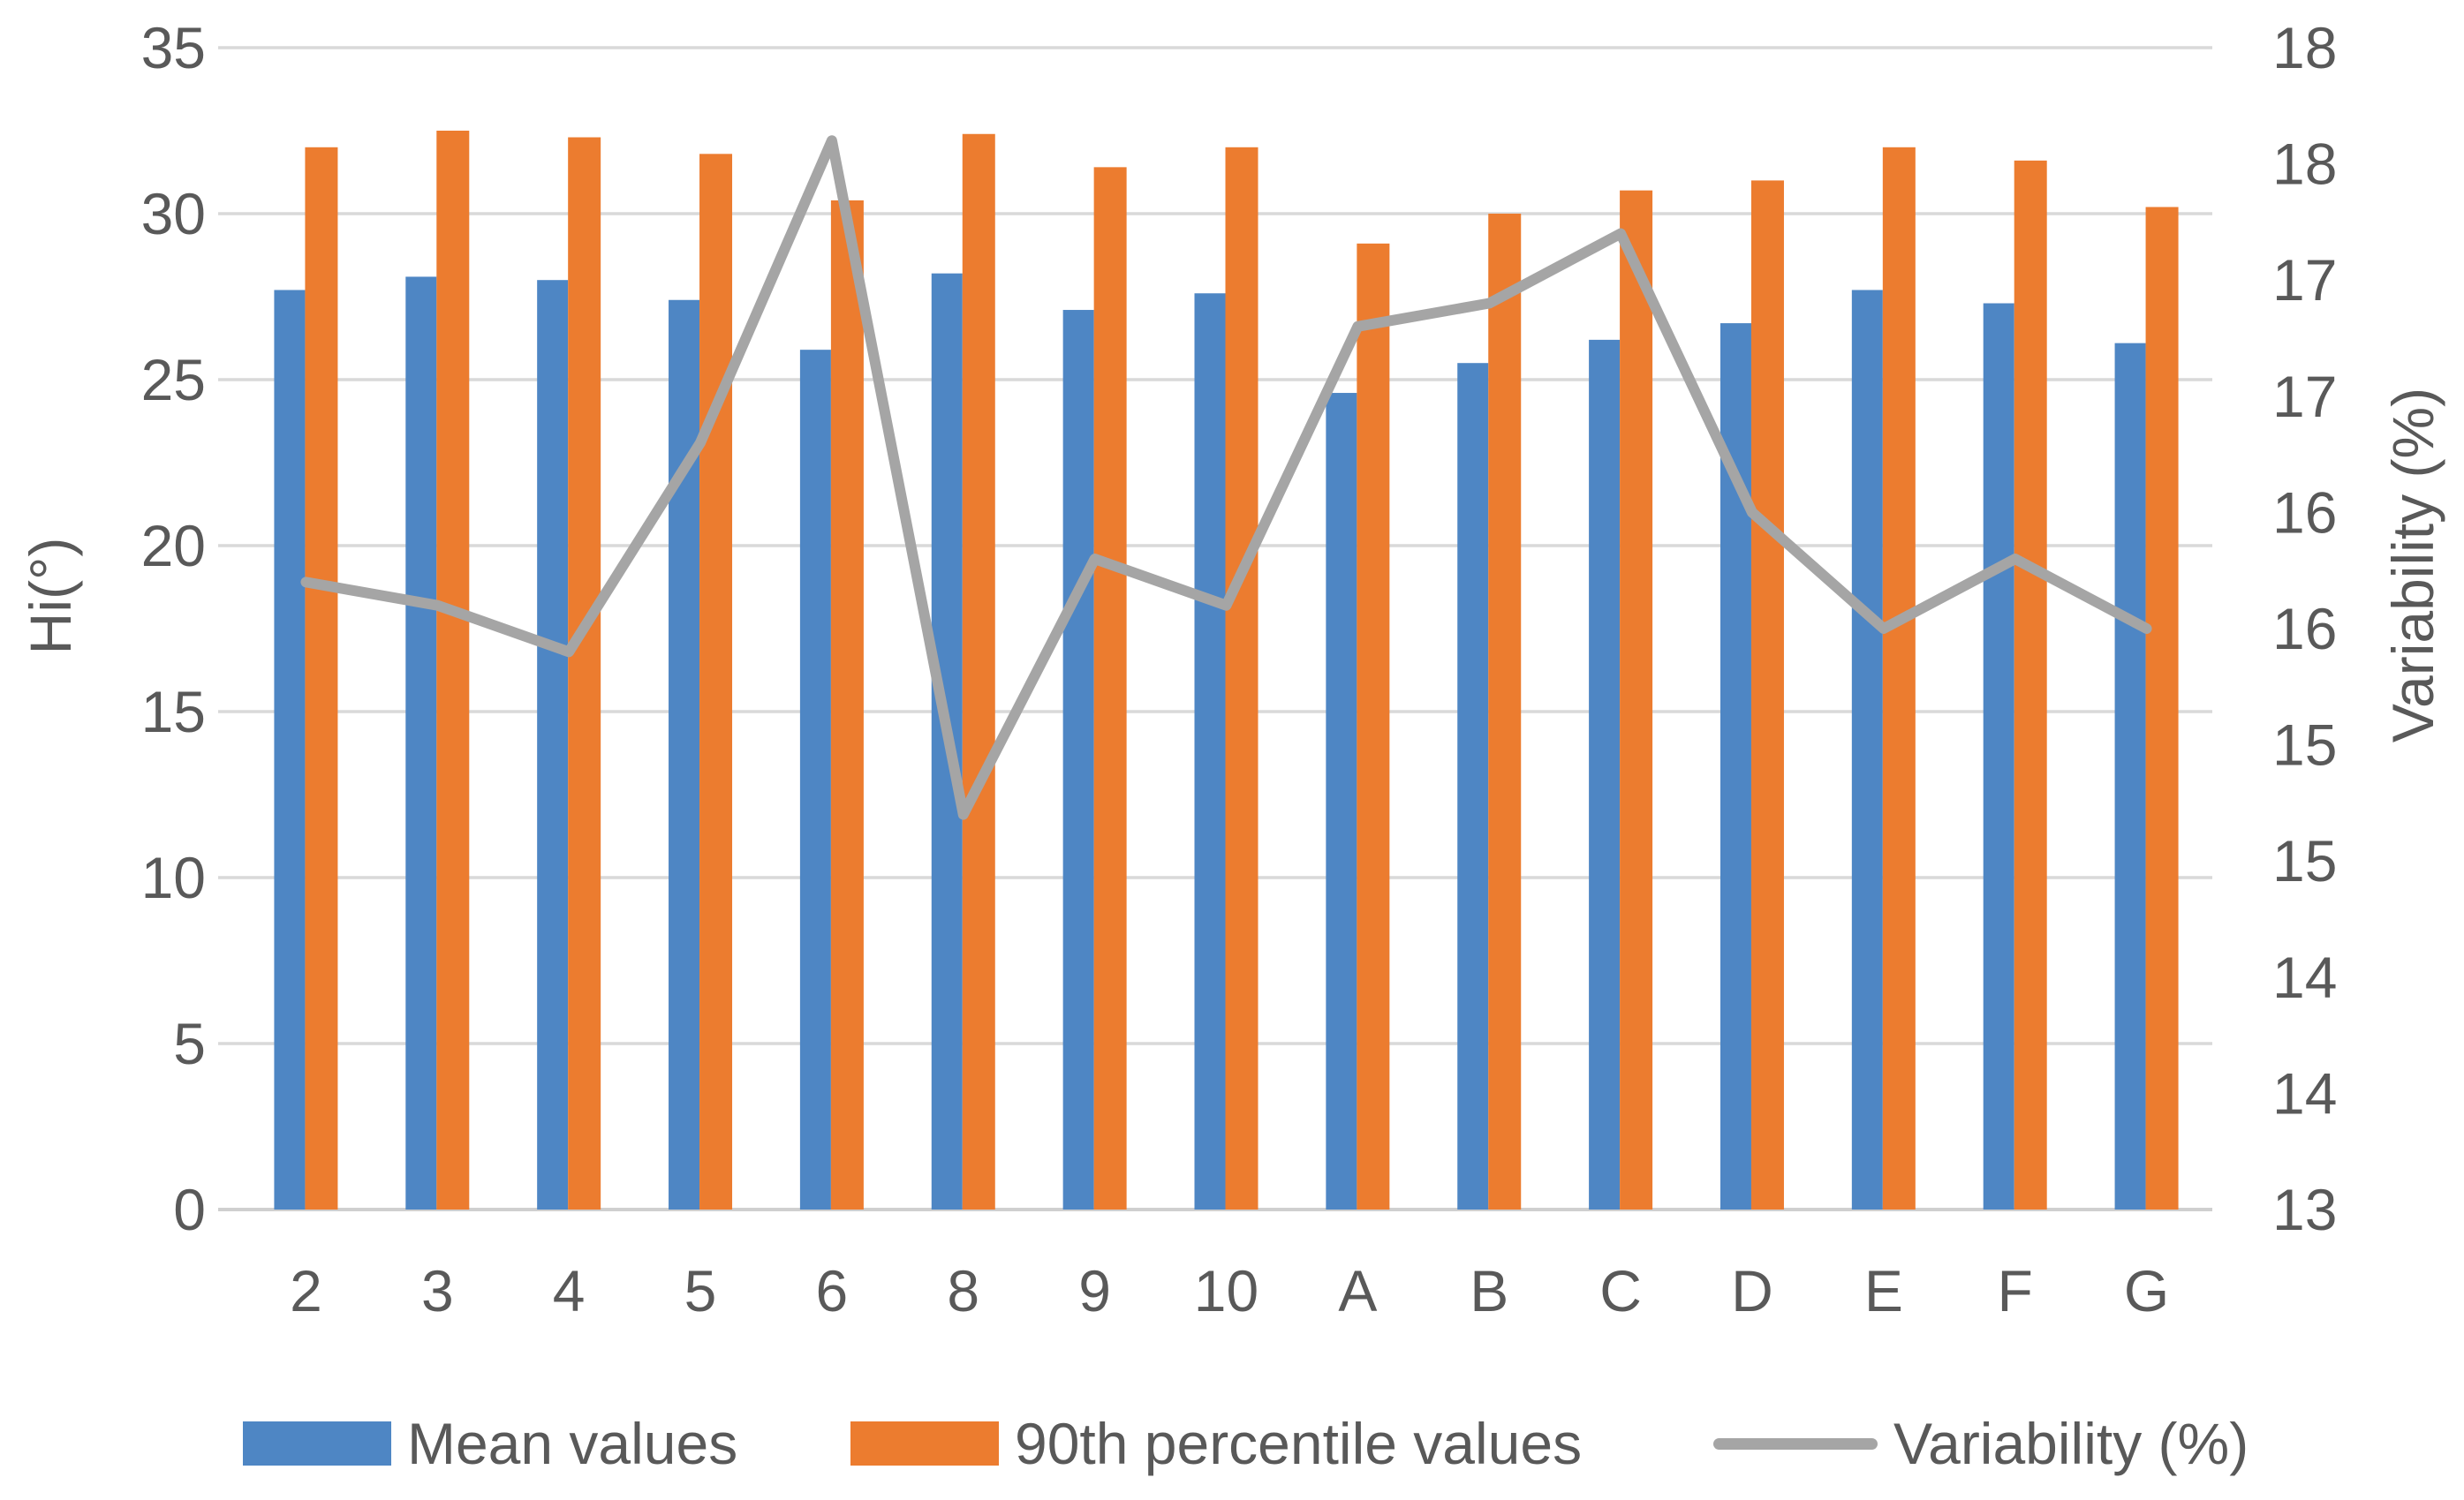  I want to click on bar-90th-percentile-A, so click(1373, 726).